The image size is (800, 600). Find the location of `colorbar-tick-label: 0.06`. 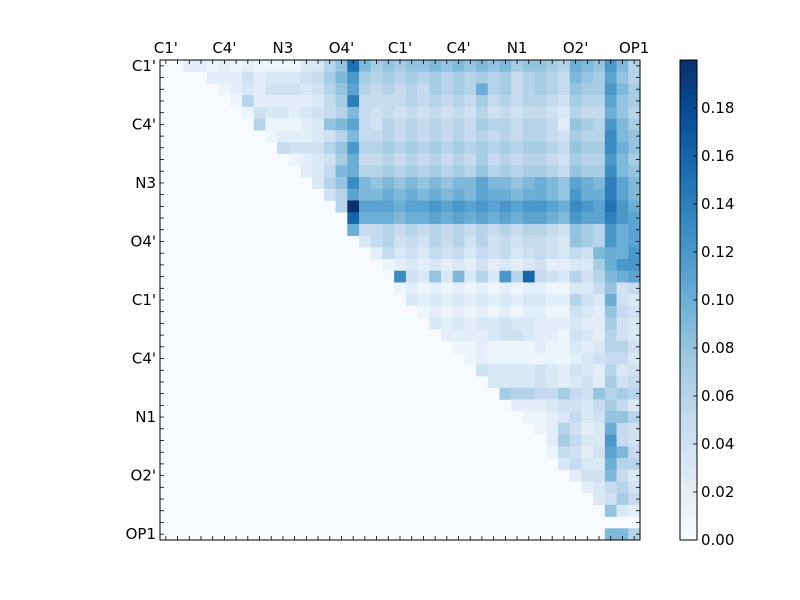

colorbar-tick-label: 0.06 is located at coordinates (717, 396).